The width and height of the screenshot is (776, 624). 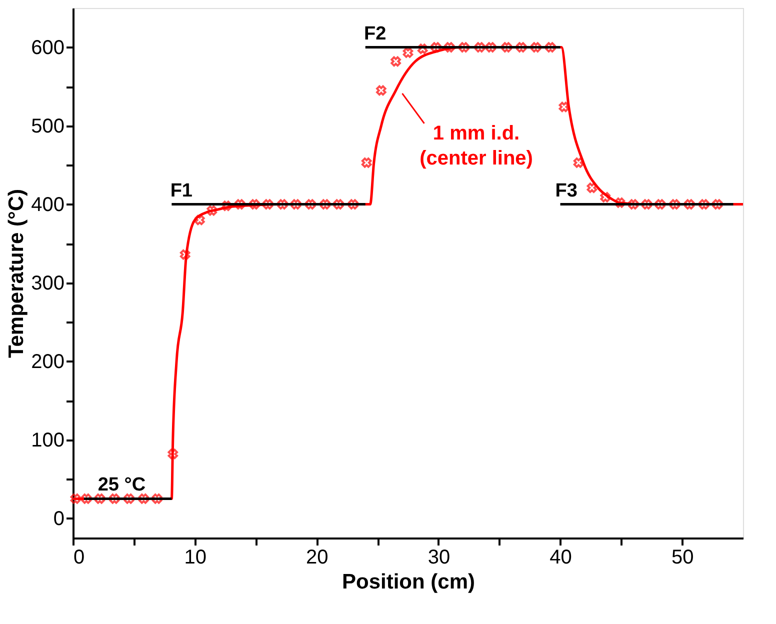 What do you see at coordinates (16, 273) in the screenshot?
I see `y-axis-title: Temperature (°C)` at bounding box center [16, 273].